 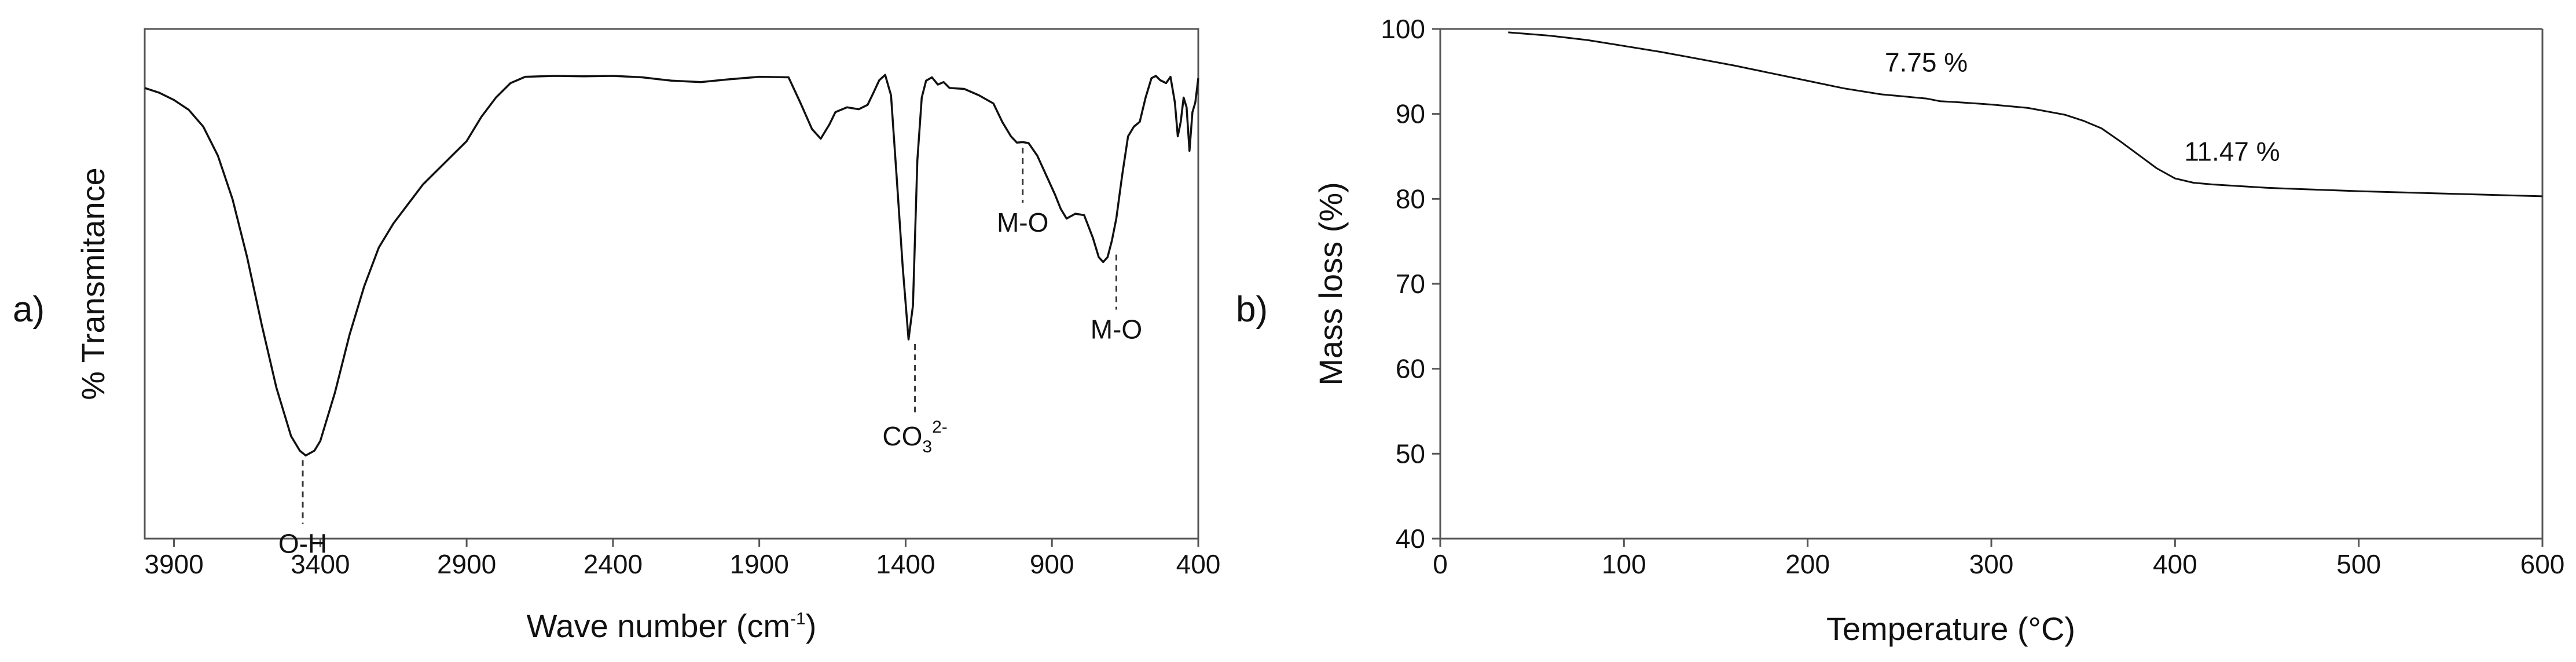 I want to click on ftir-panel-label: a), so click(x=29, y=310).